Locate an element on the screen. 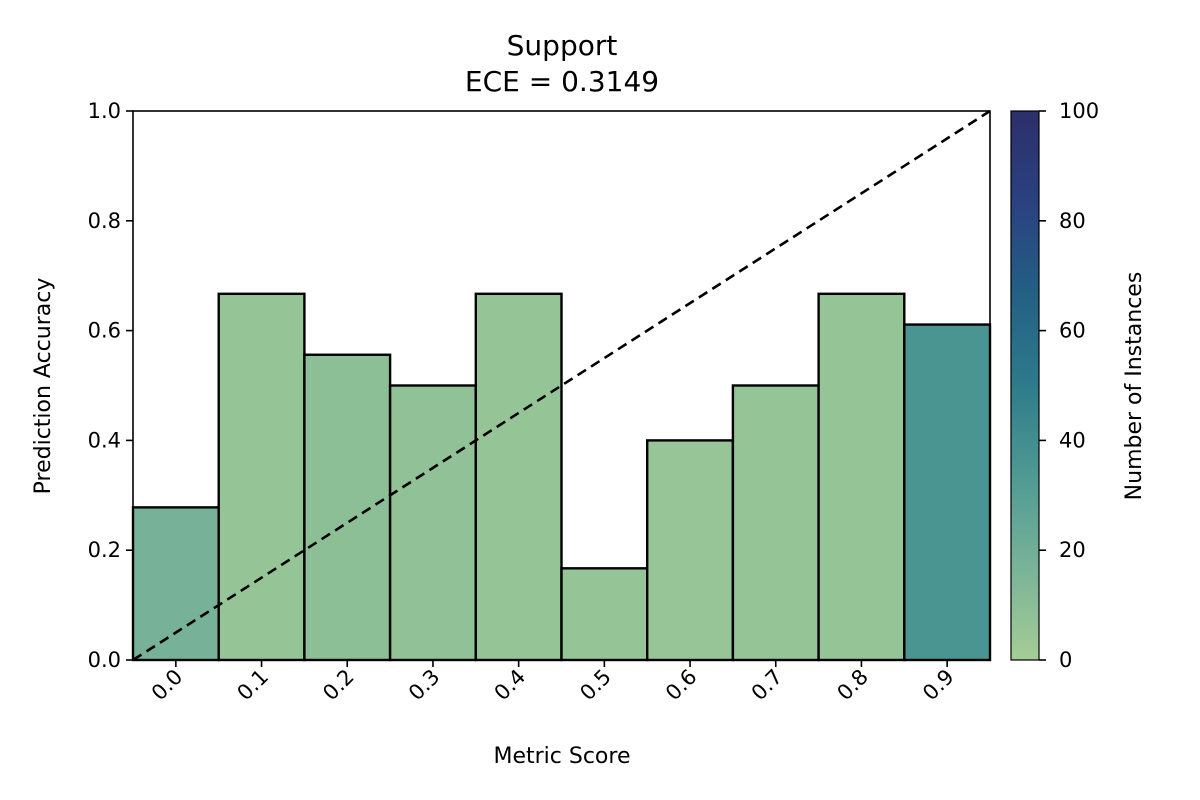  x-tick-label: 0.4 is located at coordinates (510, 685).